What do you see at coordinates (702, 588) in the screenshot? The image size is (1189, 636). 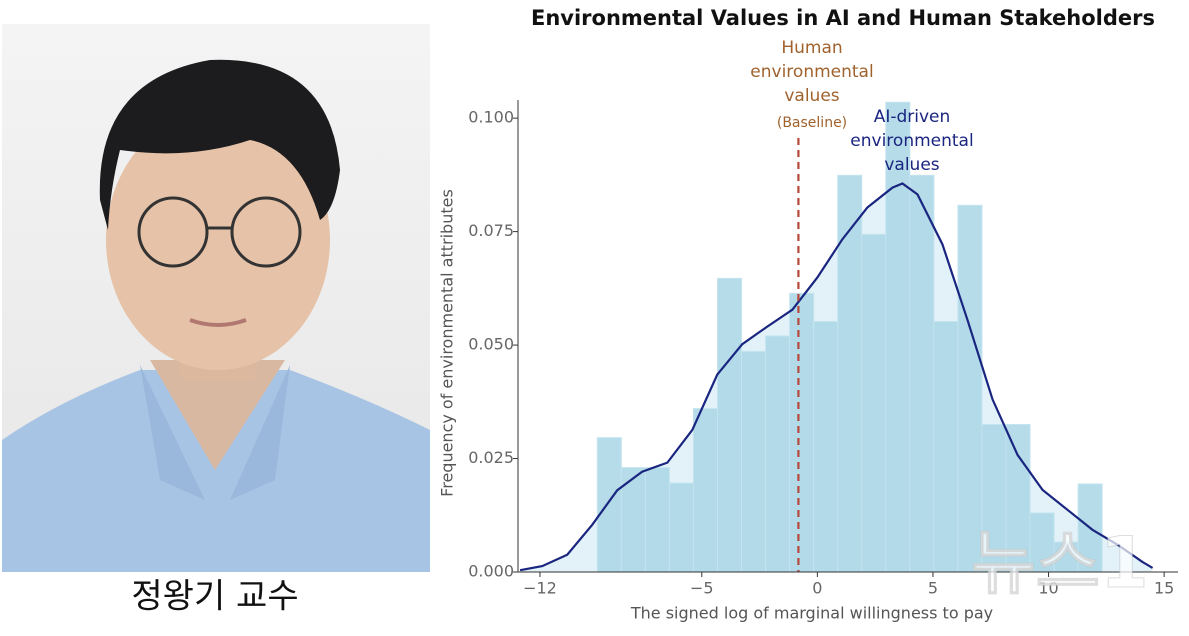 I see `x-tick-label: −5` at bounding box center [702, 588].